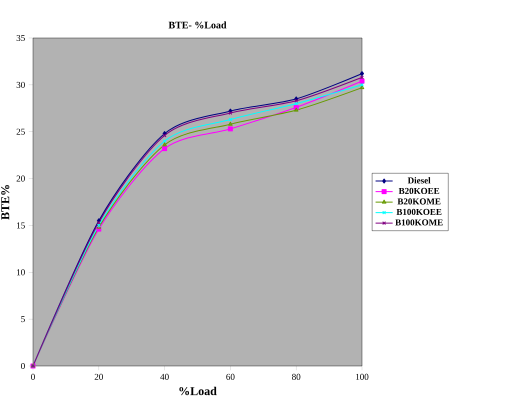  I want to click on legend-label: B100KOEE, so click(419, 211).